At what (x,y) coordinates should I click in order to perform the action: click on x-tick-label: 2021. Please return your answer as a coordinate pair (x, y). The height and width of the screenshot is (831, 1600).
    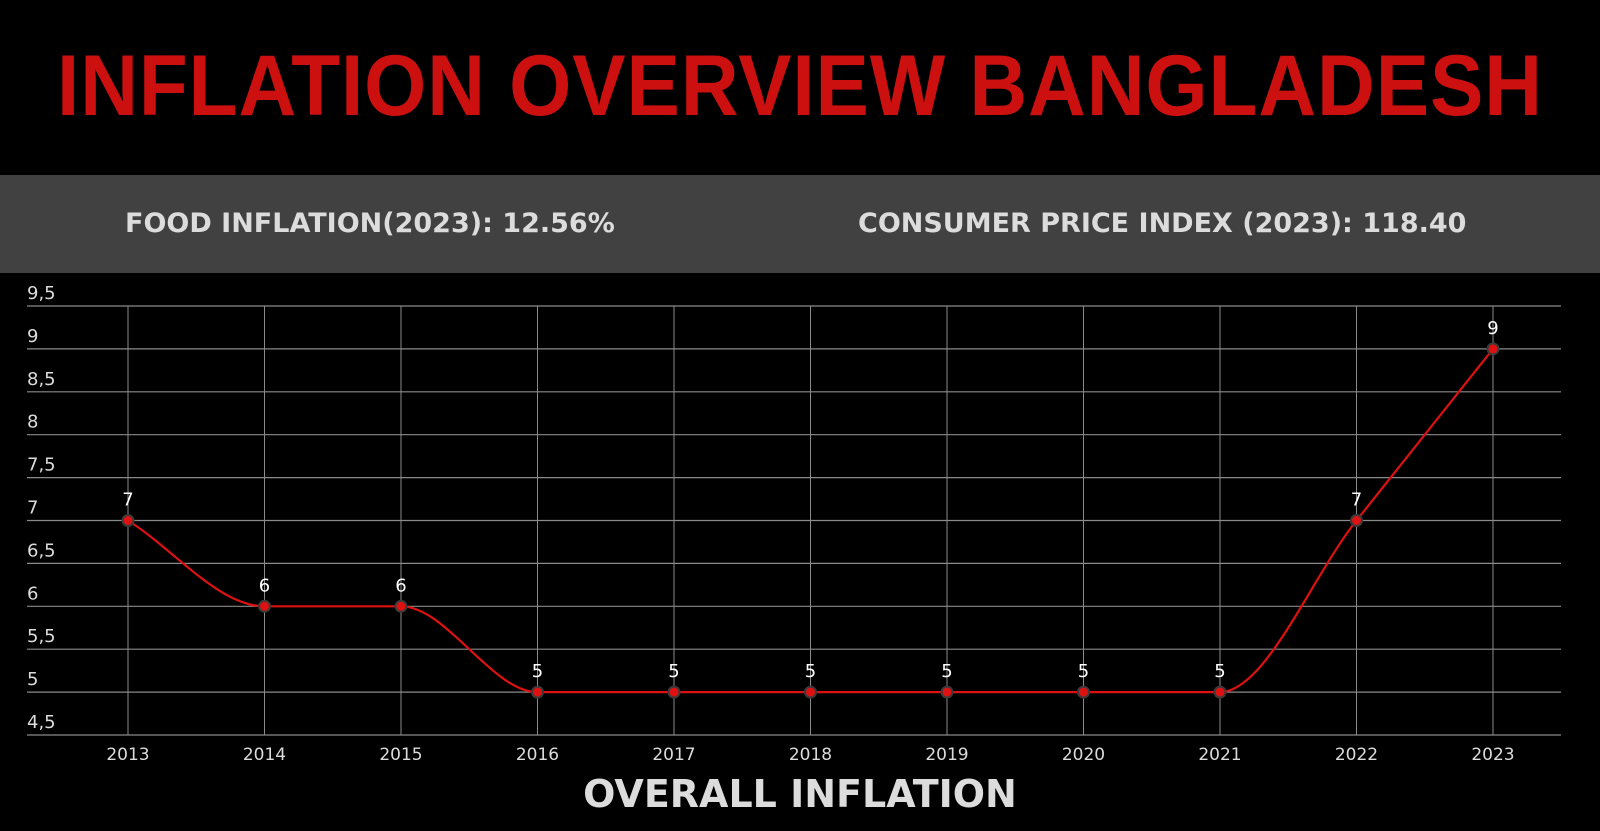
    Looking at the image, I should click on (1219, 755).